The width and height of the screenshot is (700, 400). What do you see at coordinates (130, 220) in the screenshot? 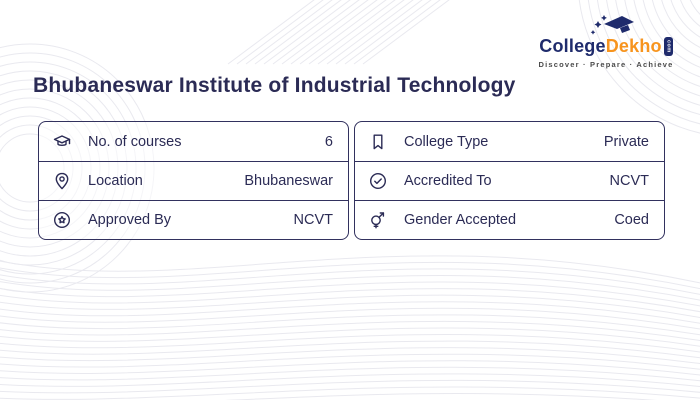
I see `info-label: Approved By` at bounding box center [130, 220].